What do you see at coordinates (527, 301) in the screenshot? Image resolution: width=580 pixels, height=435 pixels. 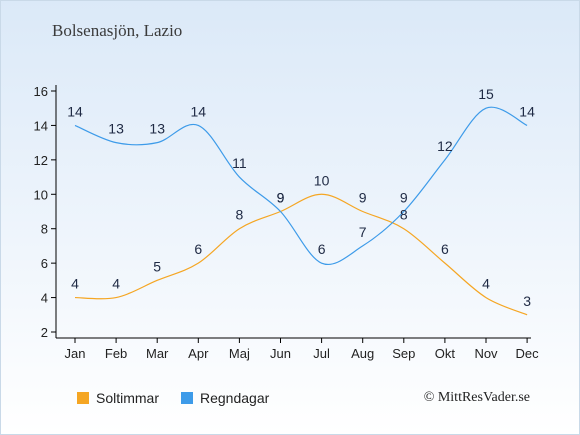 I see `data-label-soltimmar: 3` at bounding box center [527, 301].